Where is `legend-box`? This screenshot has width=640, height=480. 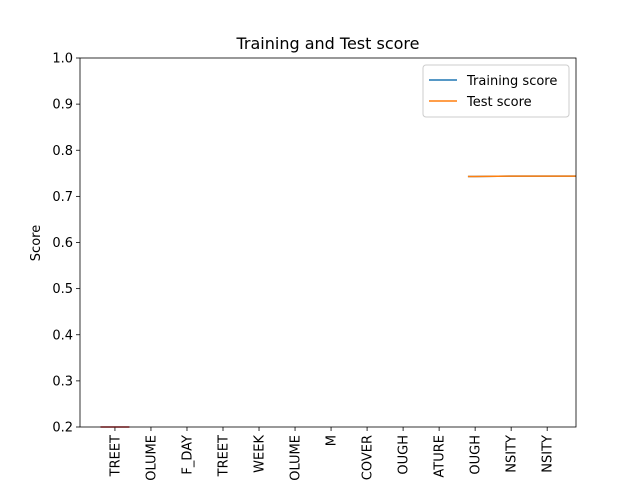 legend-box is located at coordinates (496, 91).